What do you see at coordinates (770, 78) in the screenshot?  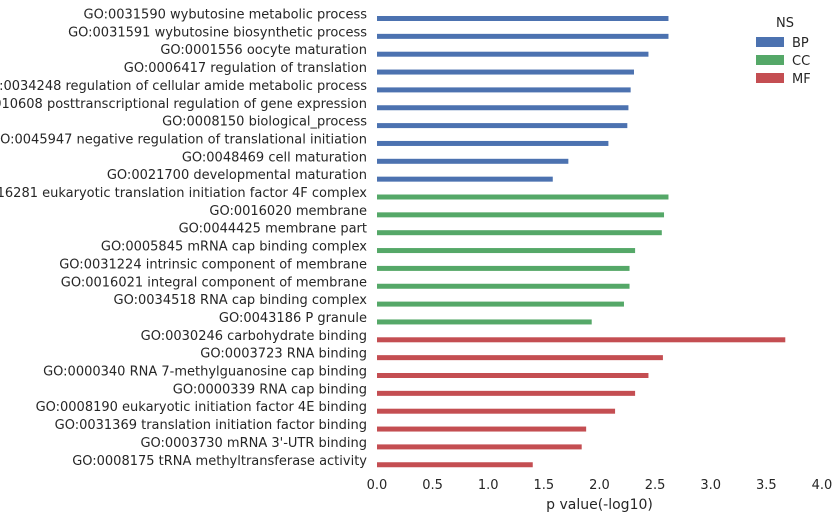 I see `legend-swatch-mf` at bounding box center [770, 78].